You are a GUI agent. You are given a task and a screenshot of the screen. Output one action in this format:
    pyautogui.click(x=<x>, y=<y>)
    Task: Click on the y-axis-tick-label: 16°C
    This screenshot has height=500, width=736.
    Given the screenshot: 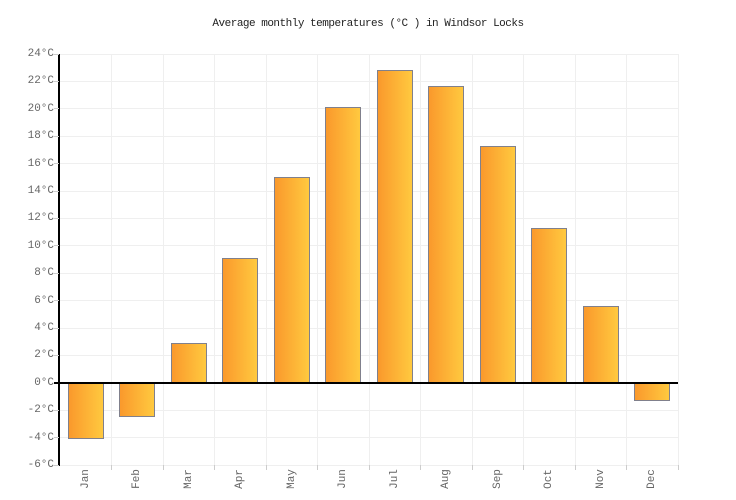 What is the action you would take?
    pyautogui.click(x=40, y=163)
    